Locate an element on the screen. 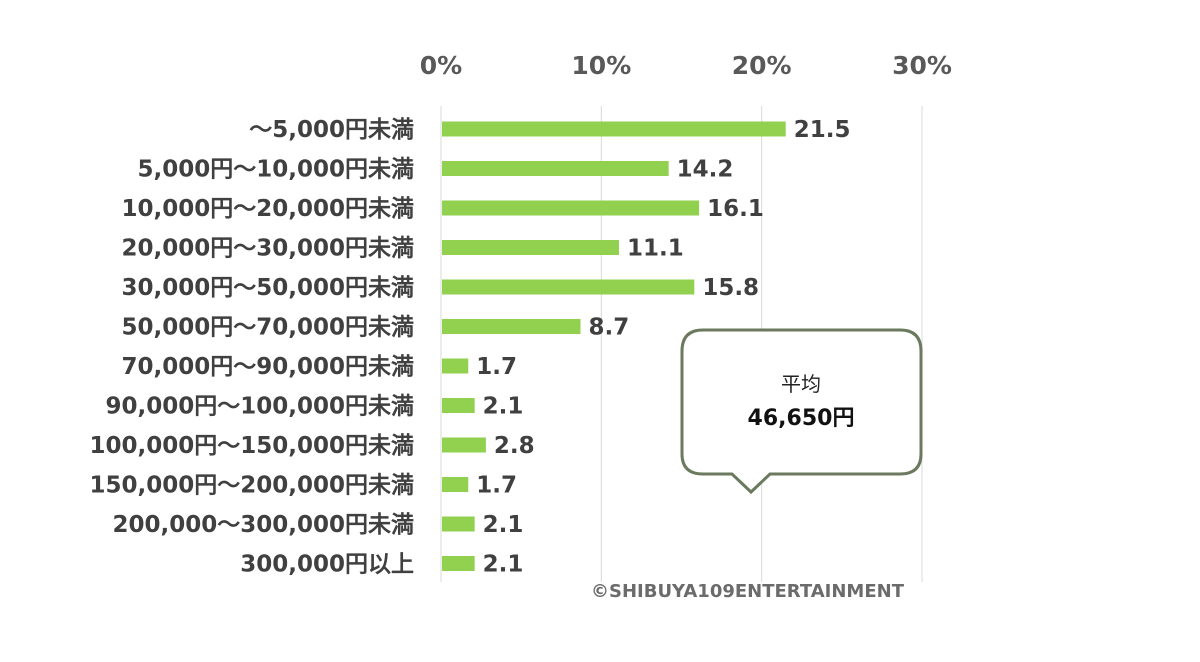 The width and height of the screenshot is (1200, 662). average-callout: 平均 46,650円 is located at coordinates (801, 411).